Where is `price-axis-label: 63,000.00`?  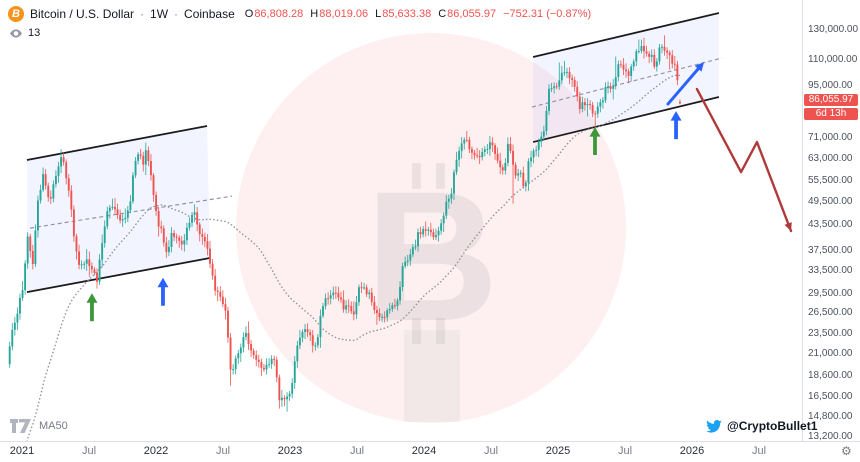
price-axis-label: 63,000.00 is located at coordinates (830, 158).